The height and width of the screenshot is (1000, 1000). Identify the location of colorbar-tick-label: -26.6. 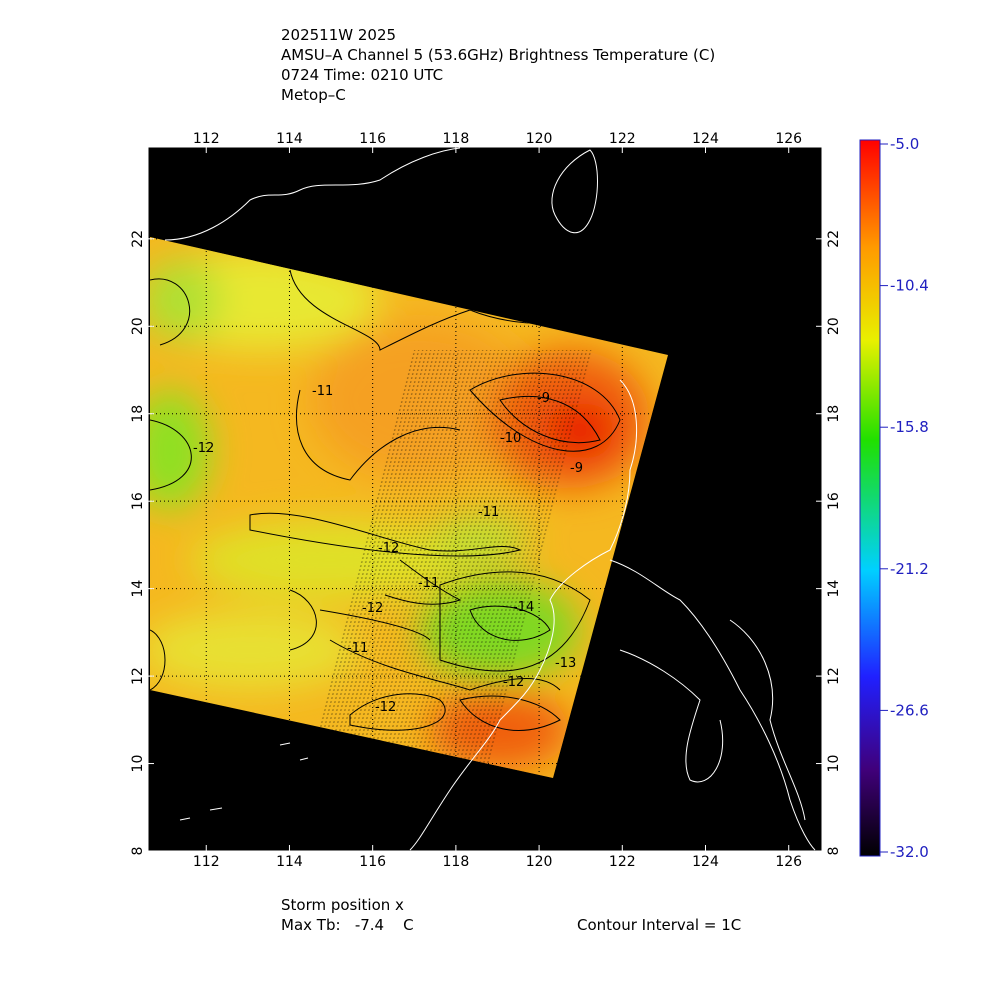
(909, 710).